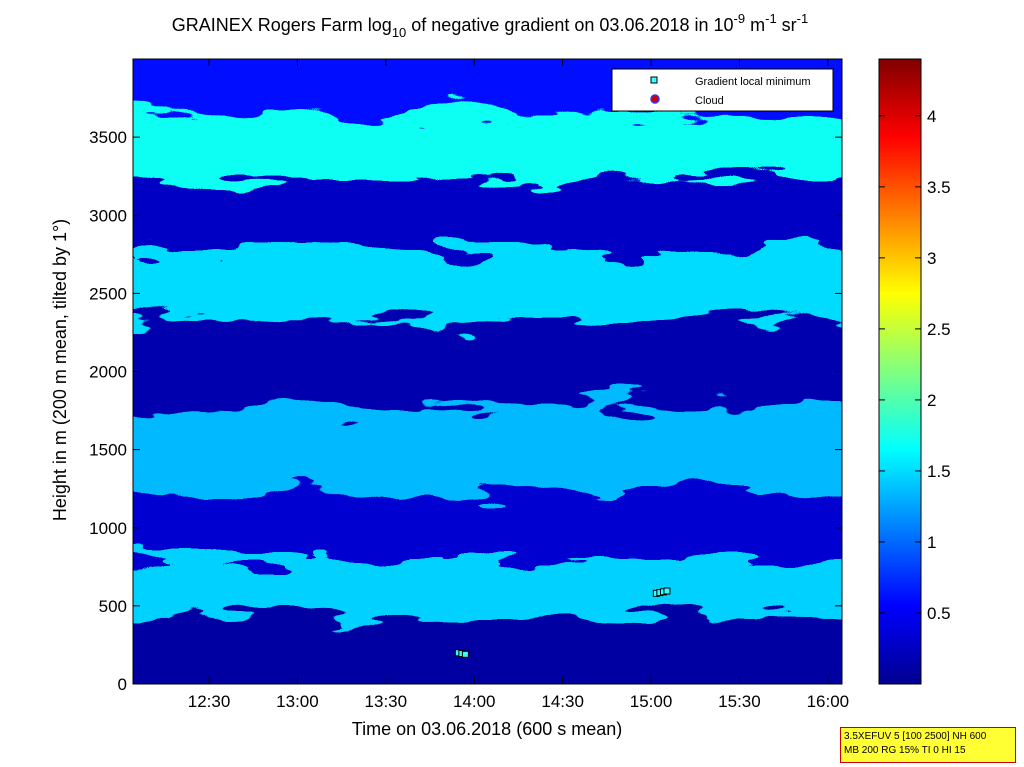  I want to click on colorbar-tick-label: 2, so click(931, 400).